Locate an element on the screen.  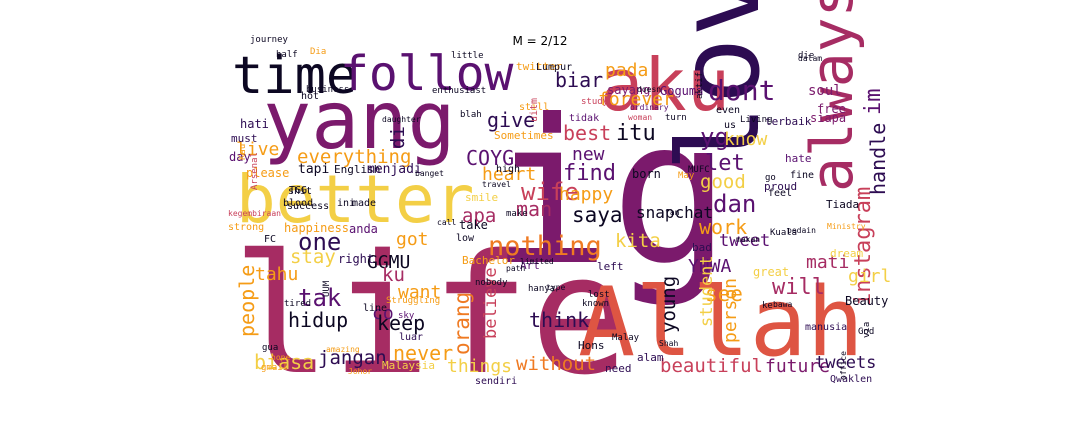
cloud-word: turn is located at coordinates (676, 118).